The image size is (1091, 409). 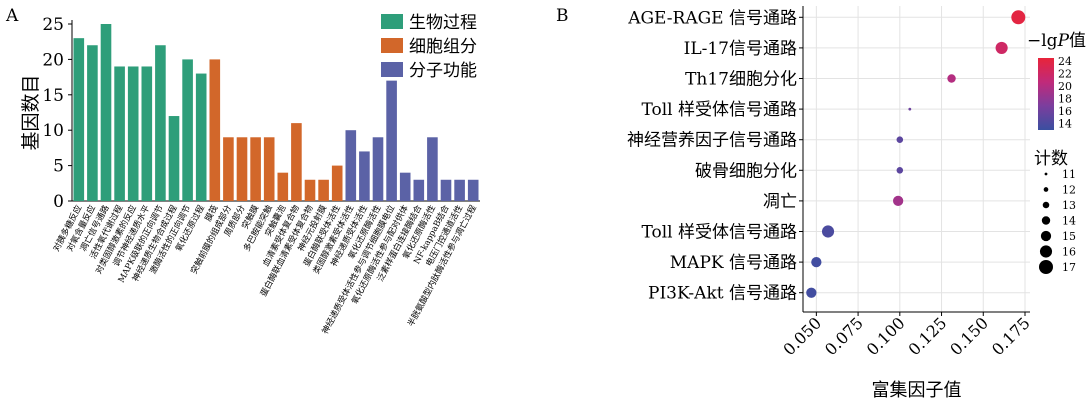 I want to click on size-legend-label: 15, so click(x=1069, y=236).